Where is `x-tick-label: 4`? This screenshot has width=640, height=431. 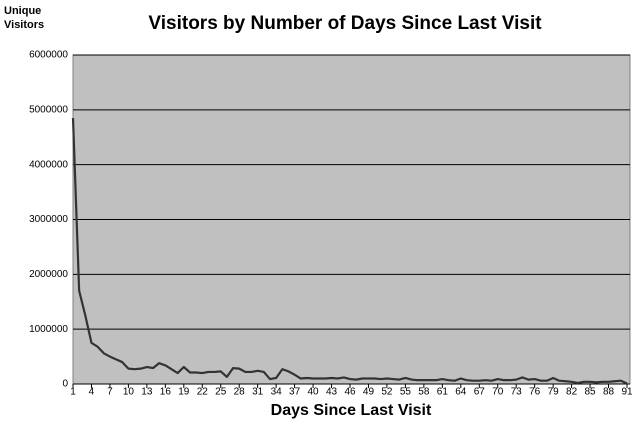
x-tick-label: 4 is located at coordinates (92, 392).